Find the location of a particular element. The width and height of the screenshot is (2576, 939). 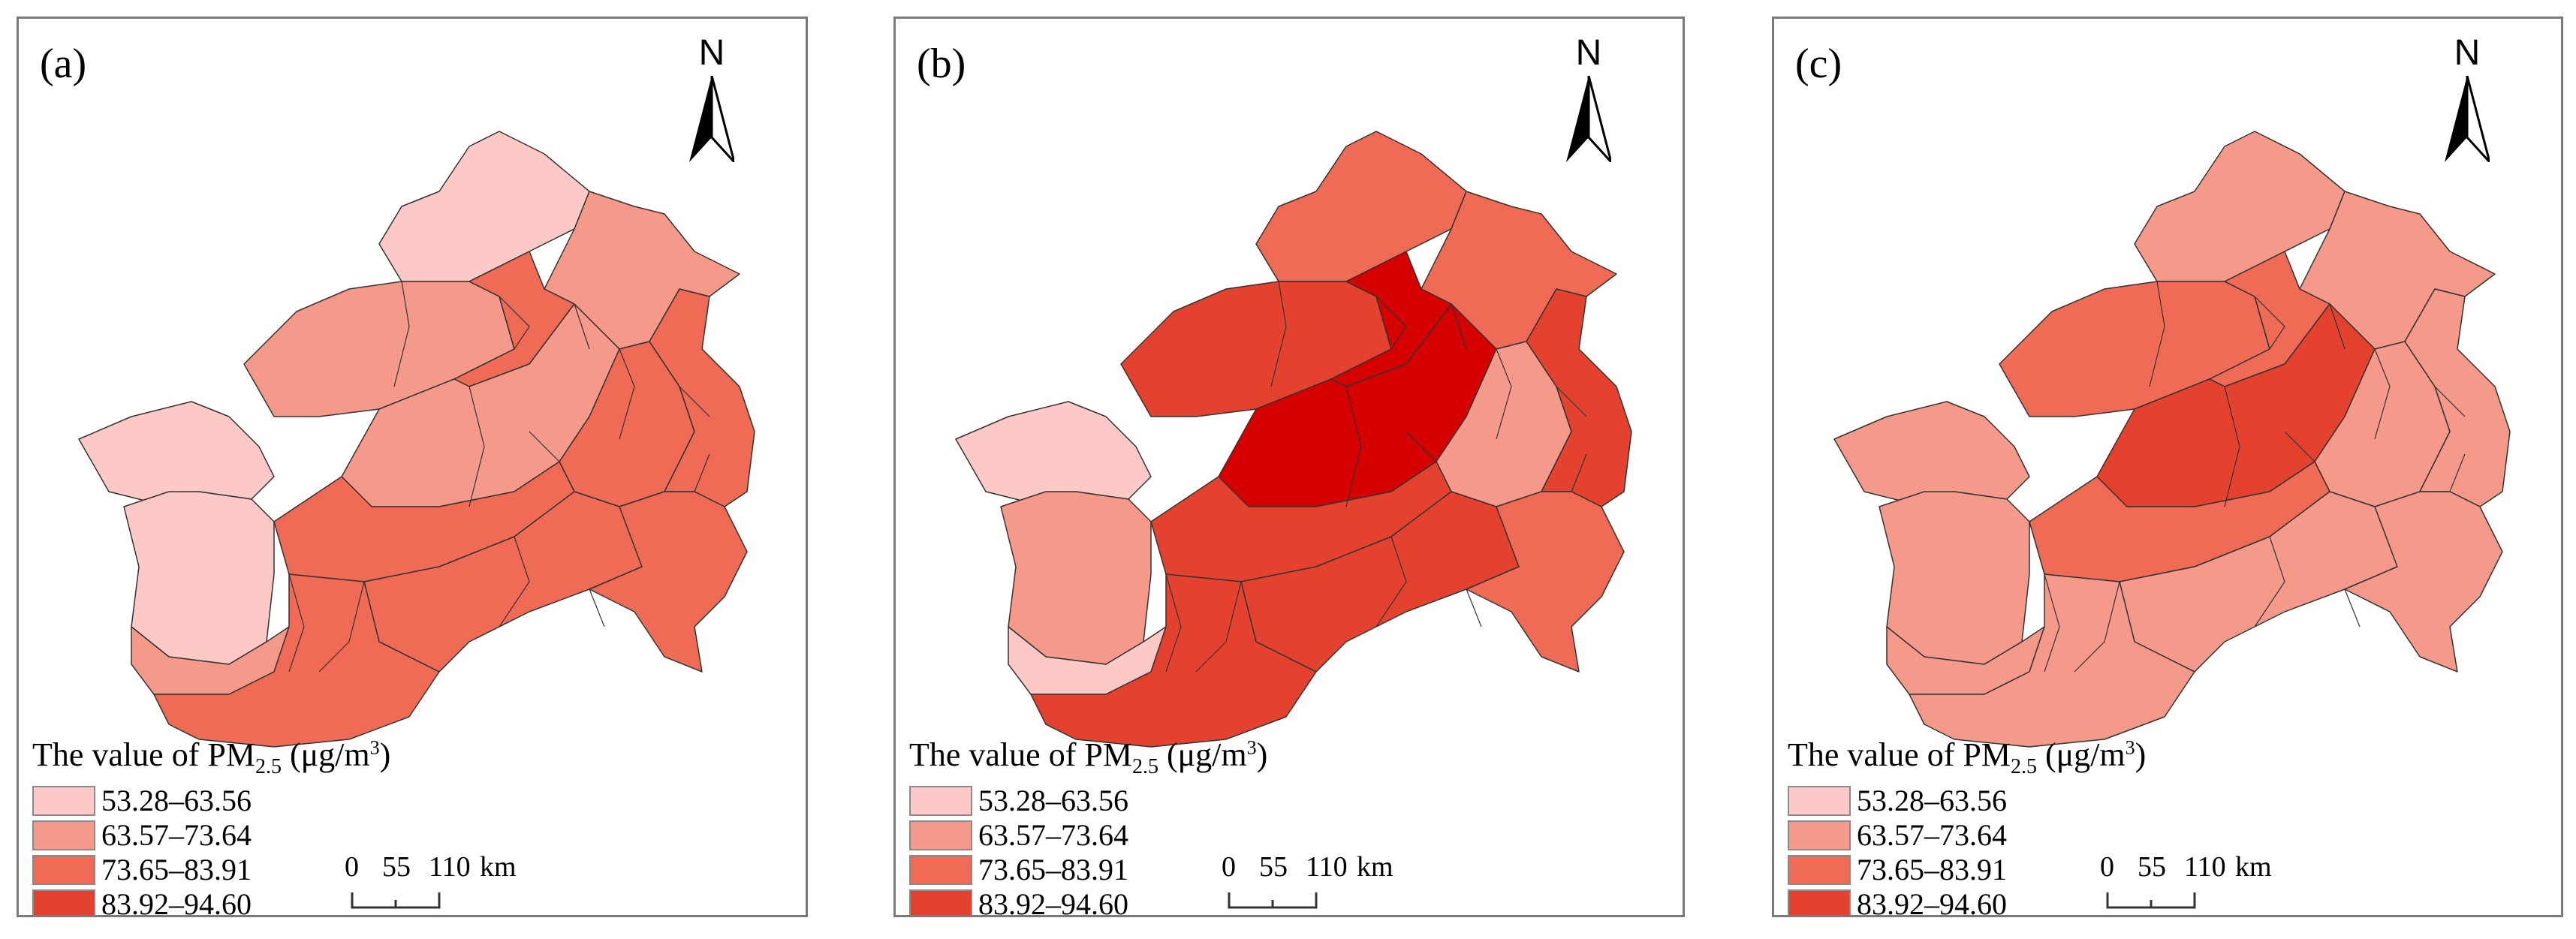

map-region-north is located at coordinates (1361, 206).